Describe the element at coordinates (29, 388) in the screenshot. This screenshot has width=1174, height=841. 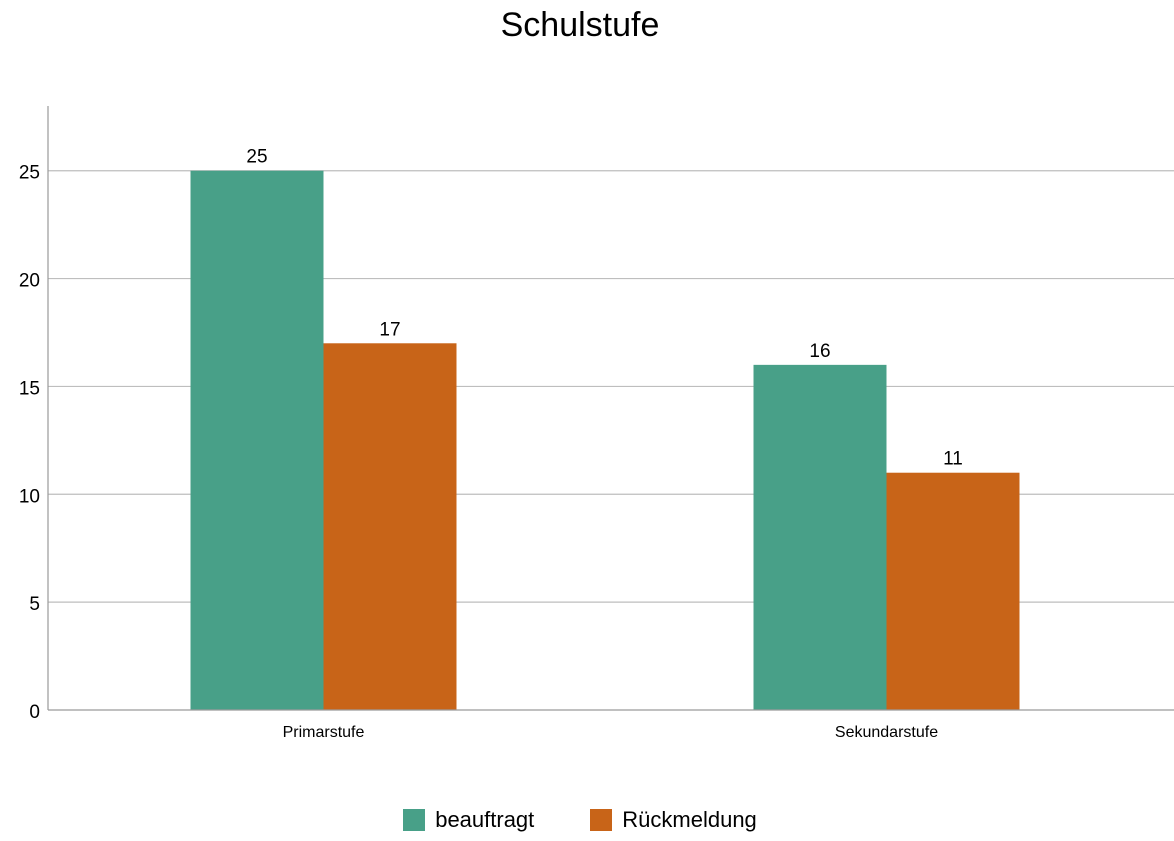
I see `y-tick-label: 15` at that location.